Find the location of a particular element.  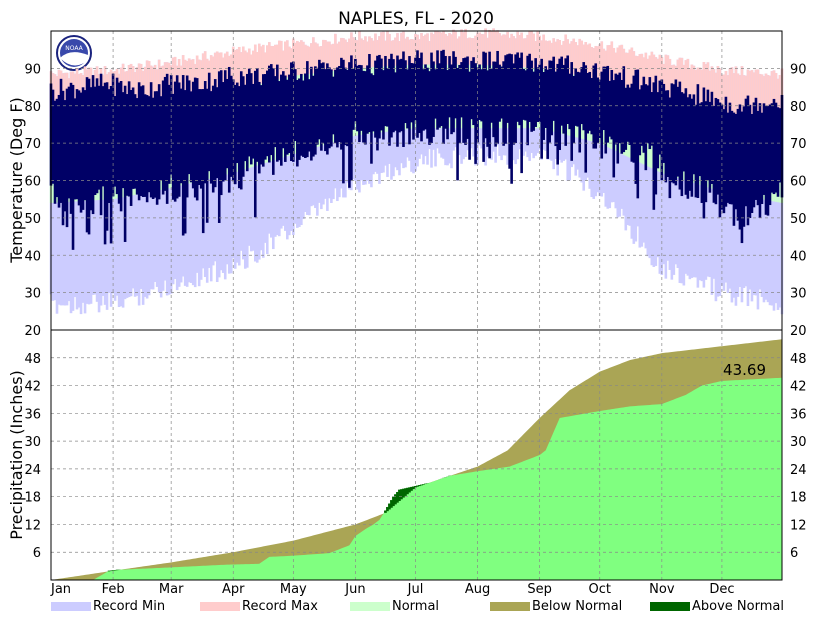

temp-tick-left: 40 is located at coordinates (32, 256).